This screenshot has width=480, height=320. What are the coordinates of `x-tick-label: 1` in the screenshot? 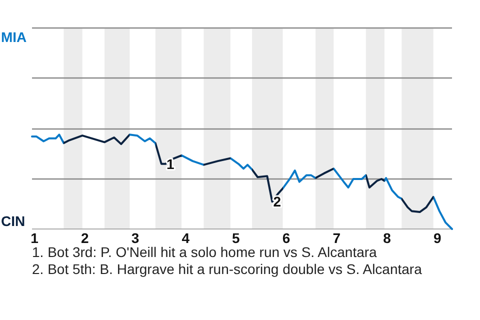 It's located at (34, 238).